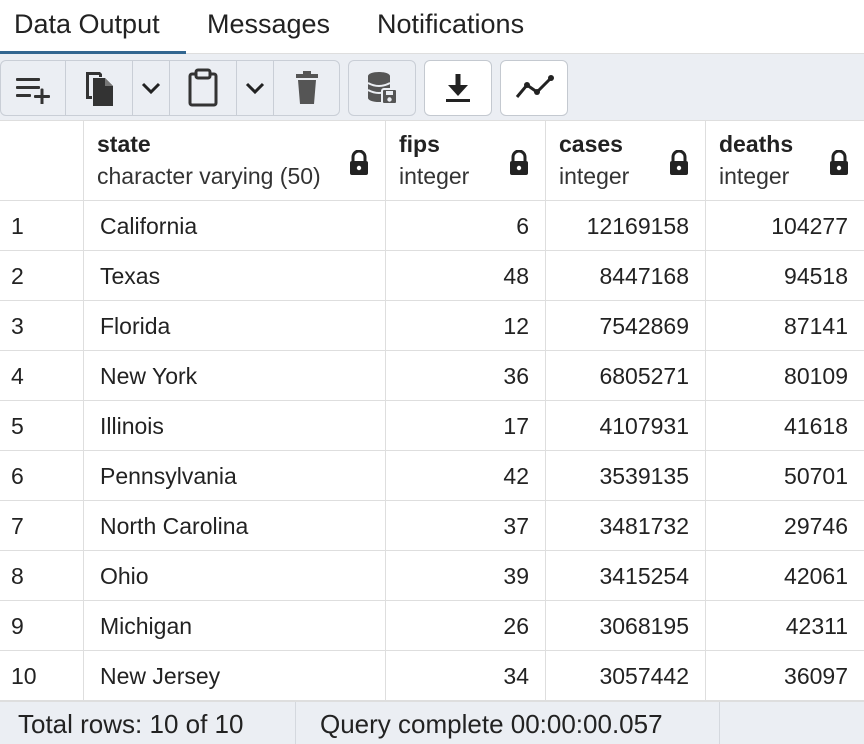 This screenshot has height=744, width=864. What do you see at coordinates (235, 426) in the screenshot?
I see `state-cell: Illinois` at bounding box center [235, 426].